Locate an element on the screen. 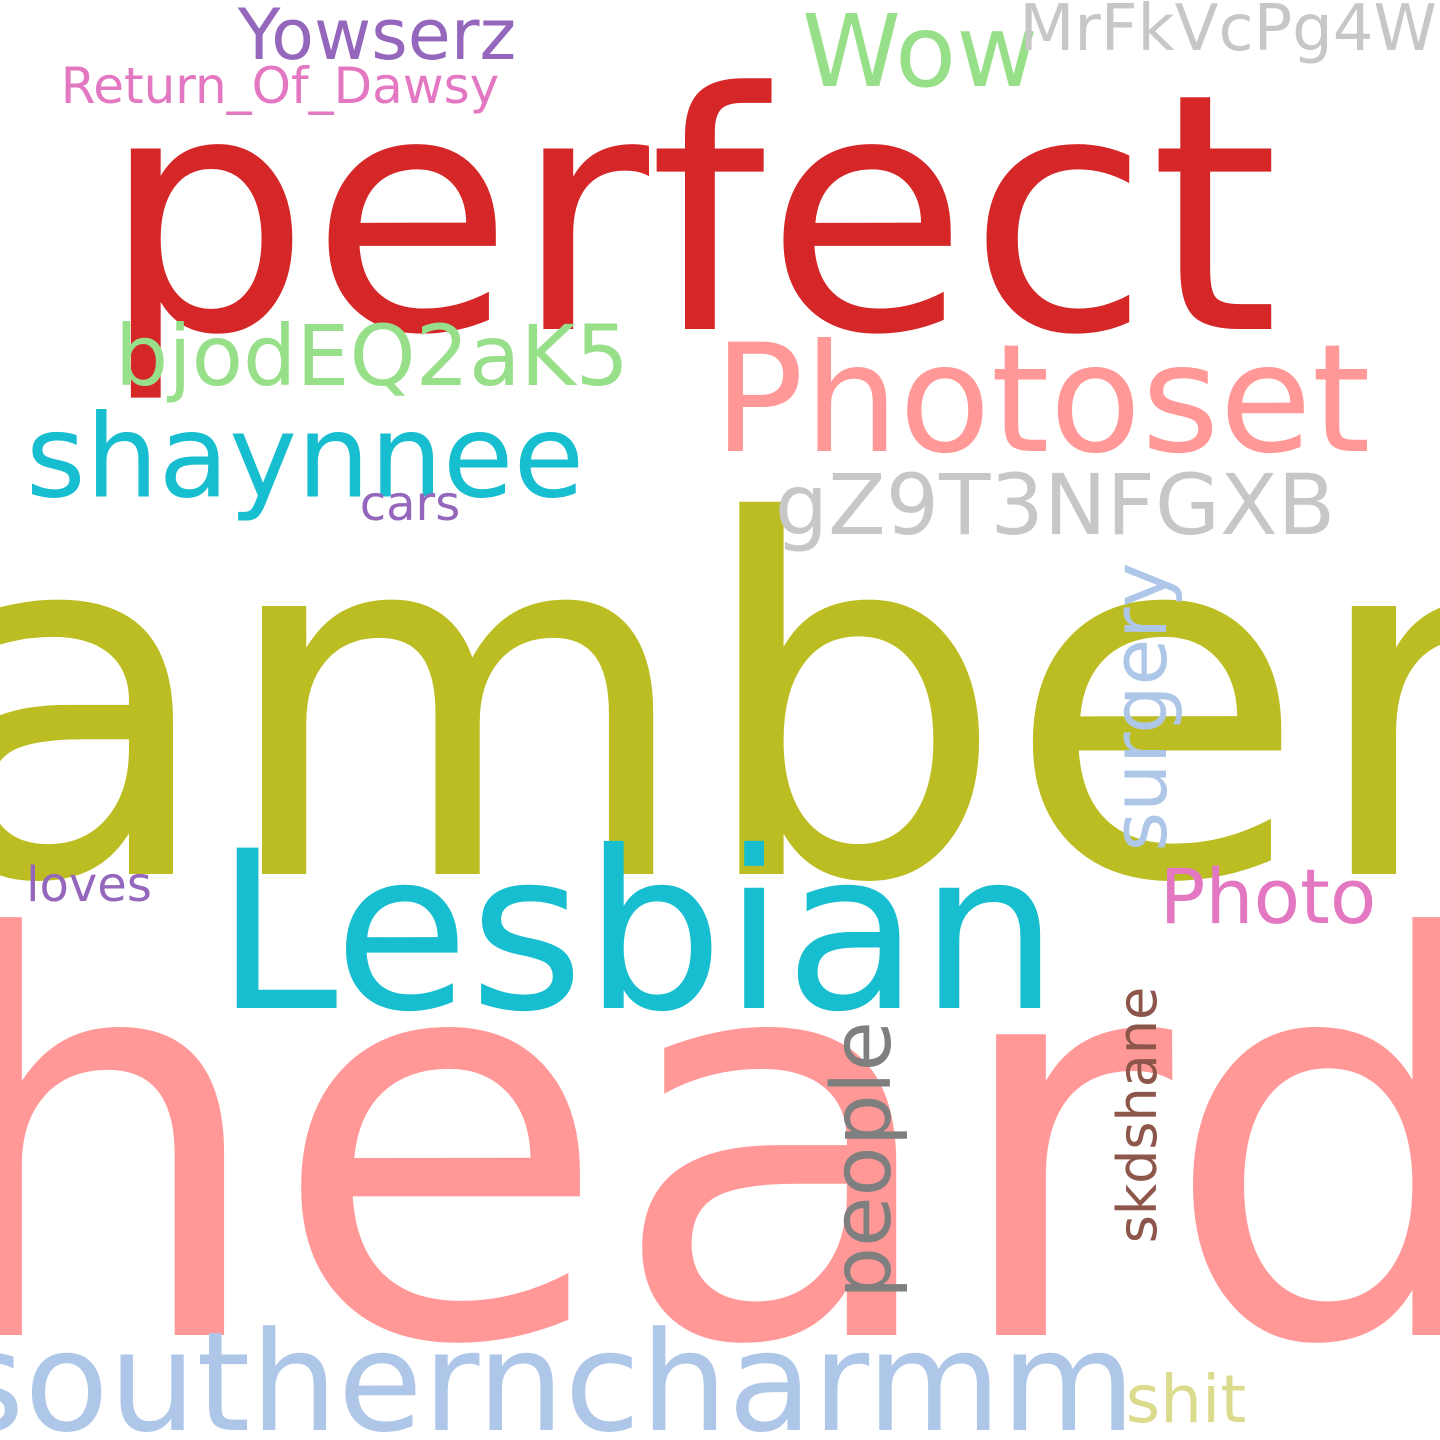 This screenshot has height=1440, width=1440. word-cars: cars is located at coordinates (410, 504).